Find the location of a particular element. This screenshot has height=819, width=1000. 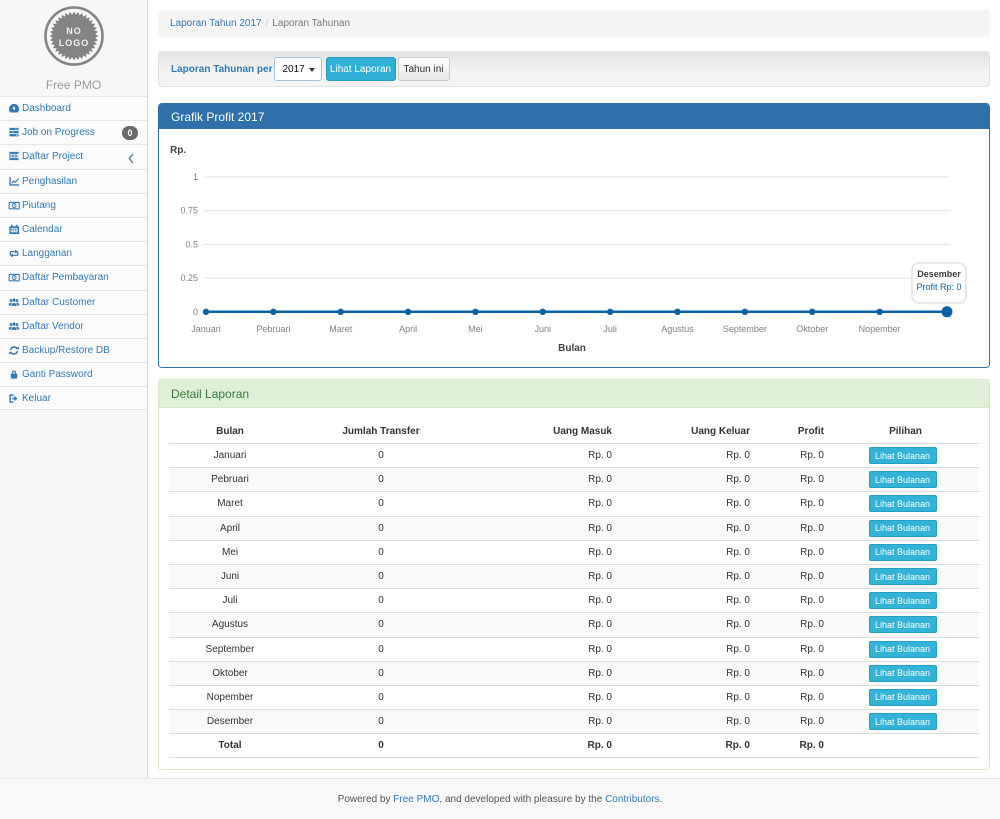

svg-text: Mei is located at coordinates (475, 329).